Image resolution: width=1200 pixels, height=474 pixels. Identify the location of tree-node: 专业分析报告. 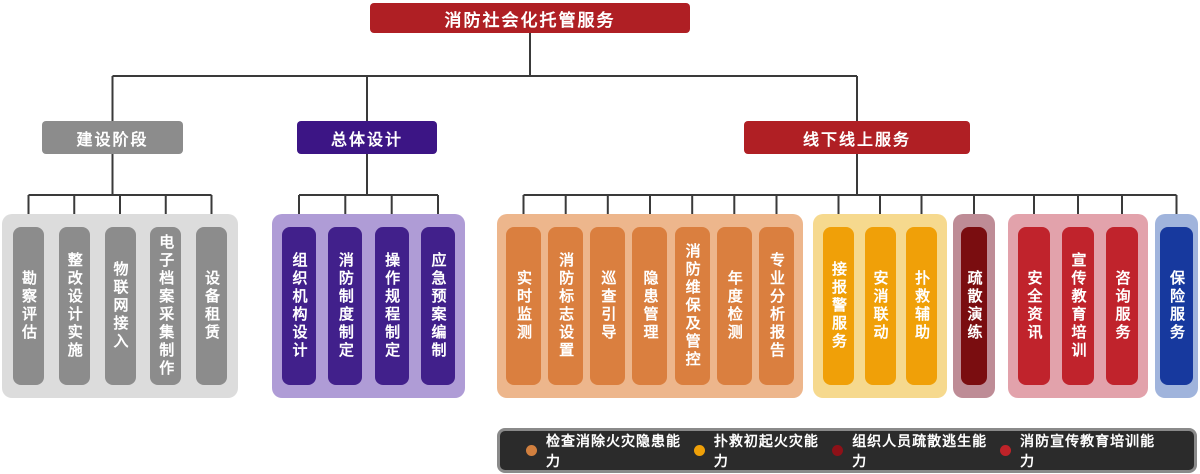
(776, 306).